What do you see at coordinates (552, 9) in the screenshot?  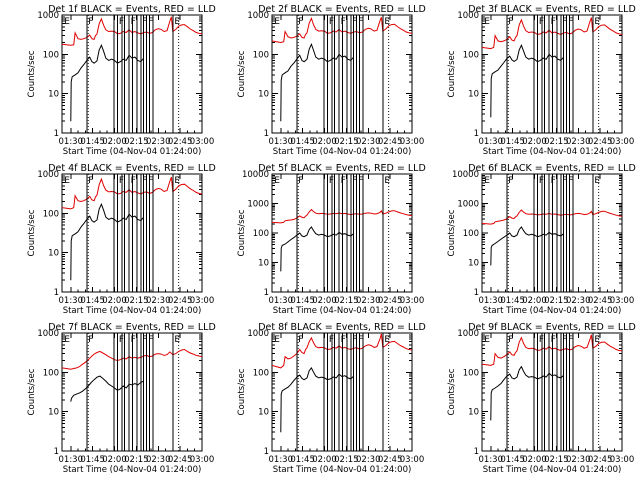 I see `panel-title: Det 3f BLACK = Events, RED = LLD` at bounding box center [552, 9].